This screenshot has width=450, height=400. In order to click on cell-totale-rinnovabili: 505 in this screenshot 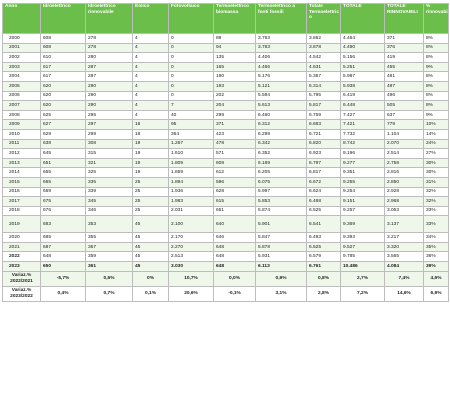, I will do `click(404, 105)`.